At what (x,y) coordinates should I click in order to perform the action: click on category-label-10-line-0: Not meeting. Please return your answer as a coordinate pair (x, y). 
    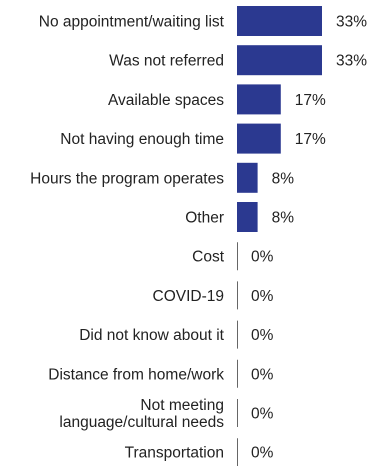
    Looking at the image, I should click on (182, 405).